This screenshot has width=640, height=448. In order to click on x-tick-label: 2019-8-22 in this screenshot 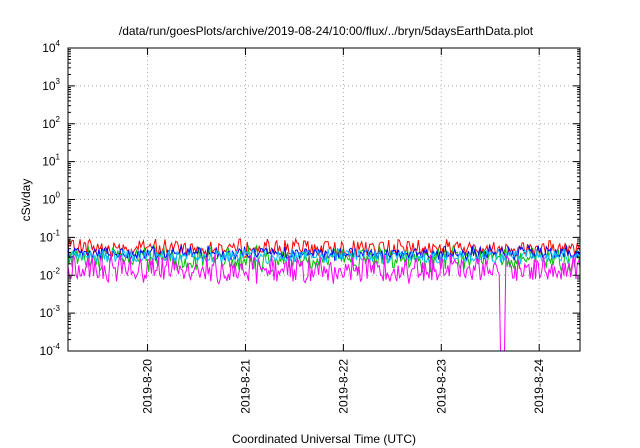, I will do `click(343, 386)`.